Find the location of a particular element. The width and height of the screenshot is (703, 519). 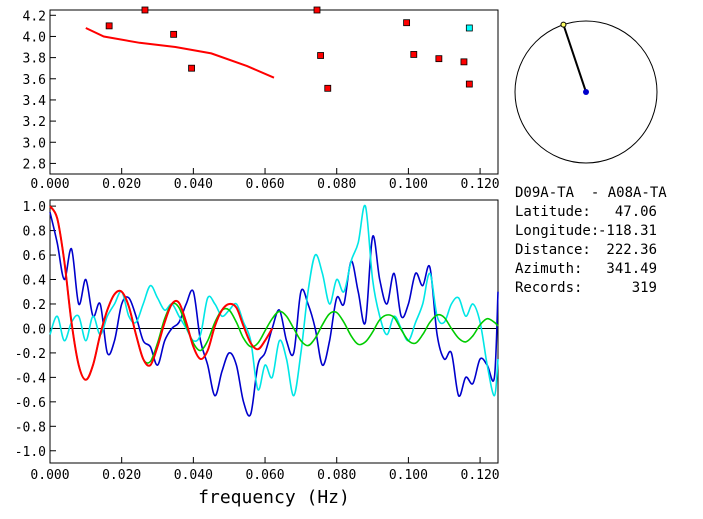

top-x-ticks: 0.000 0.020 0.040 0.060 0.080 0.100 0.120 is located at coordinates (265, 180).